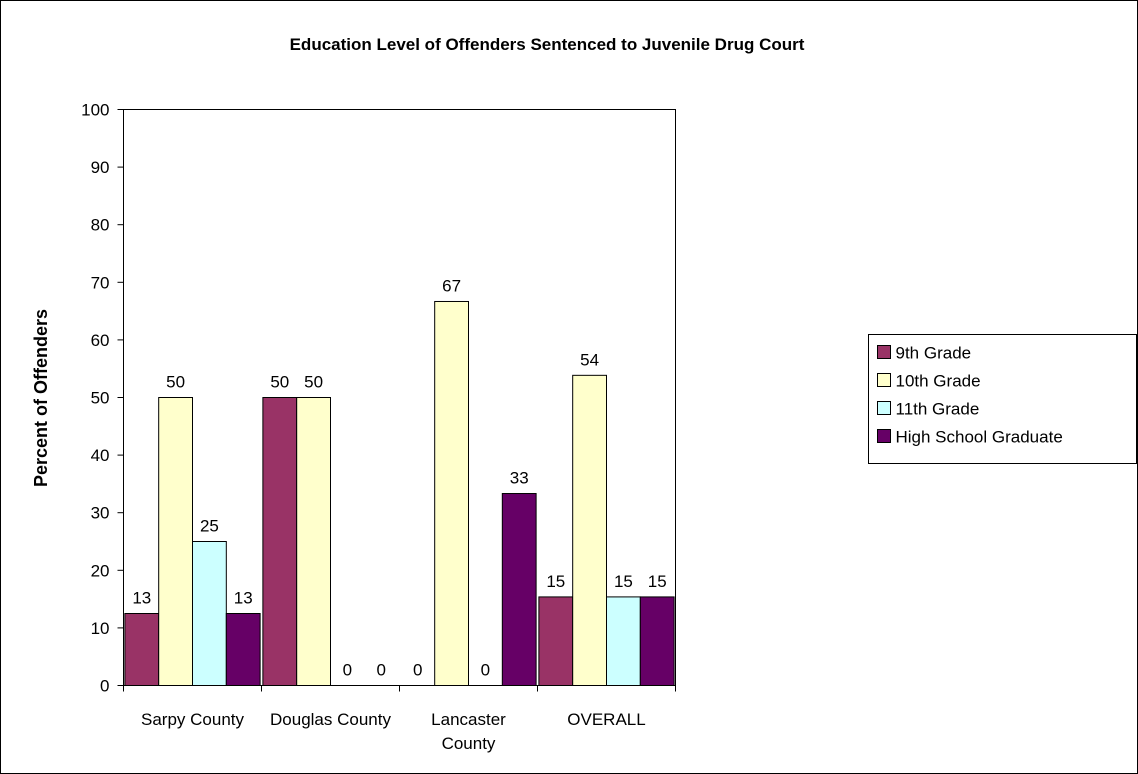 Image resolution: width=1138 pixels, height=774 pixels. Describe the element at coordinates (100, 628) in the screenshot. I see `y-tick-label: 10` at that location.